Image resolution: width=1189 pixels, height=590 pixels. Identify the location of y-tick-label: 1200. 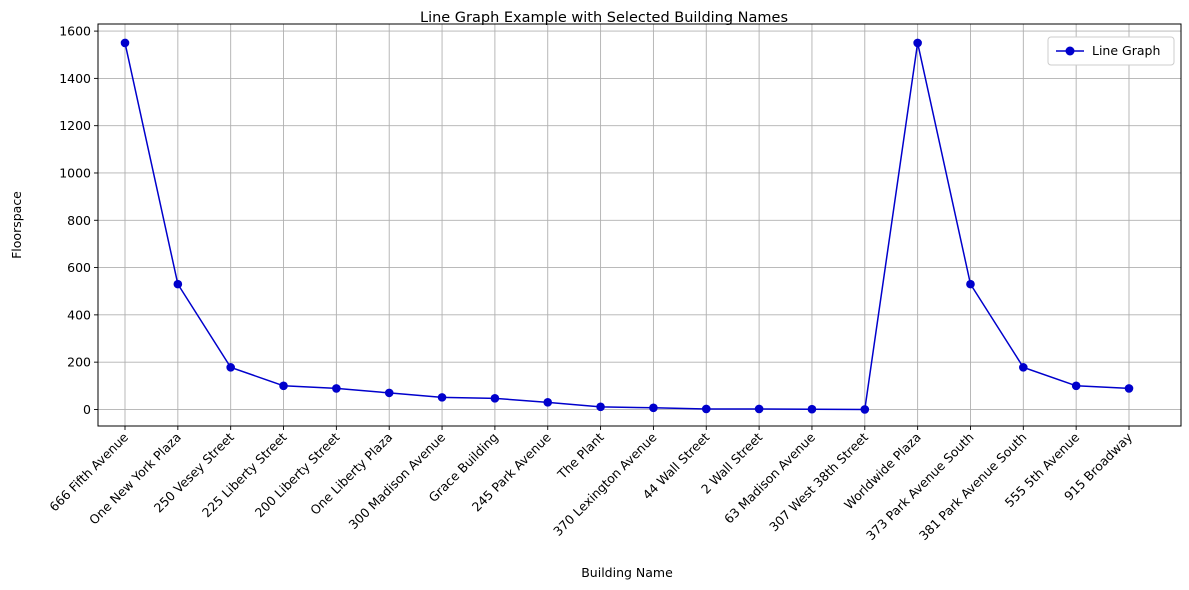
(75, 125).